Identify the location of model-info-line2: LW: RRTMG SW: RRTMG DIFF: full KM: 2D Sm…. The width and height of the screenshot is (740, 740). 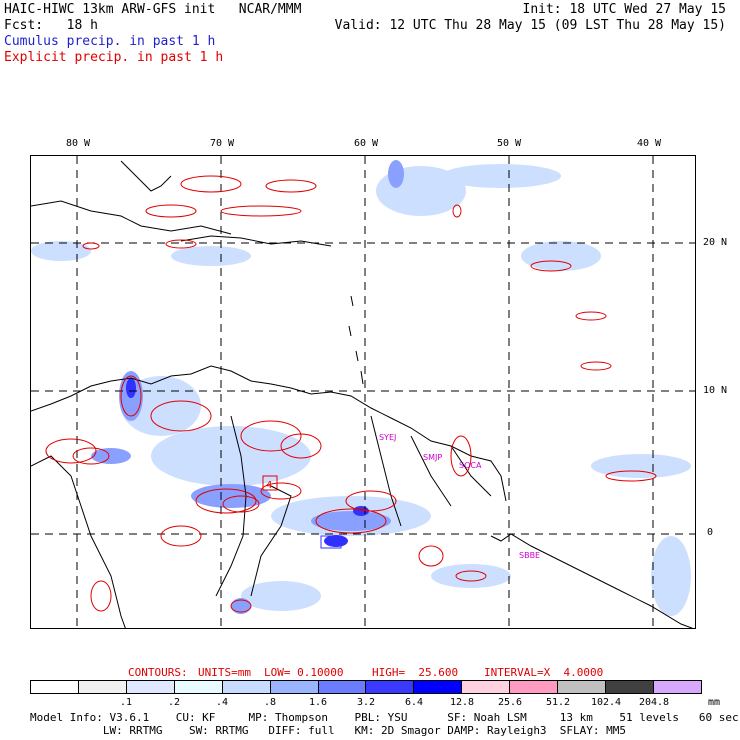
(328, 730).